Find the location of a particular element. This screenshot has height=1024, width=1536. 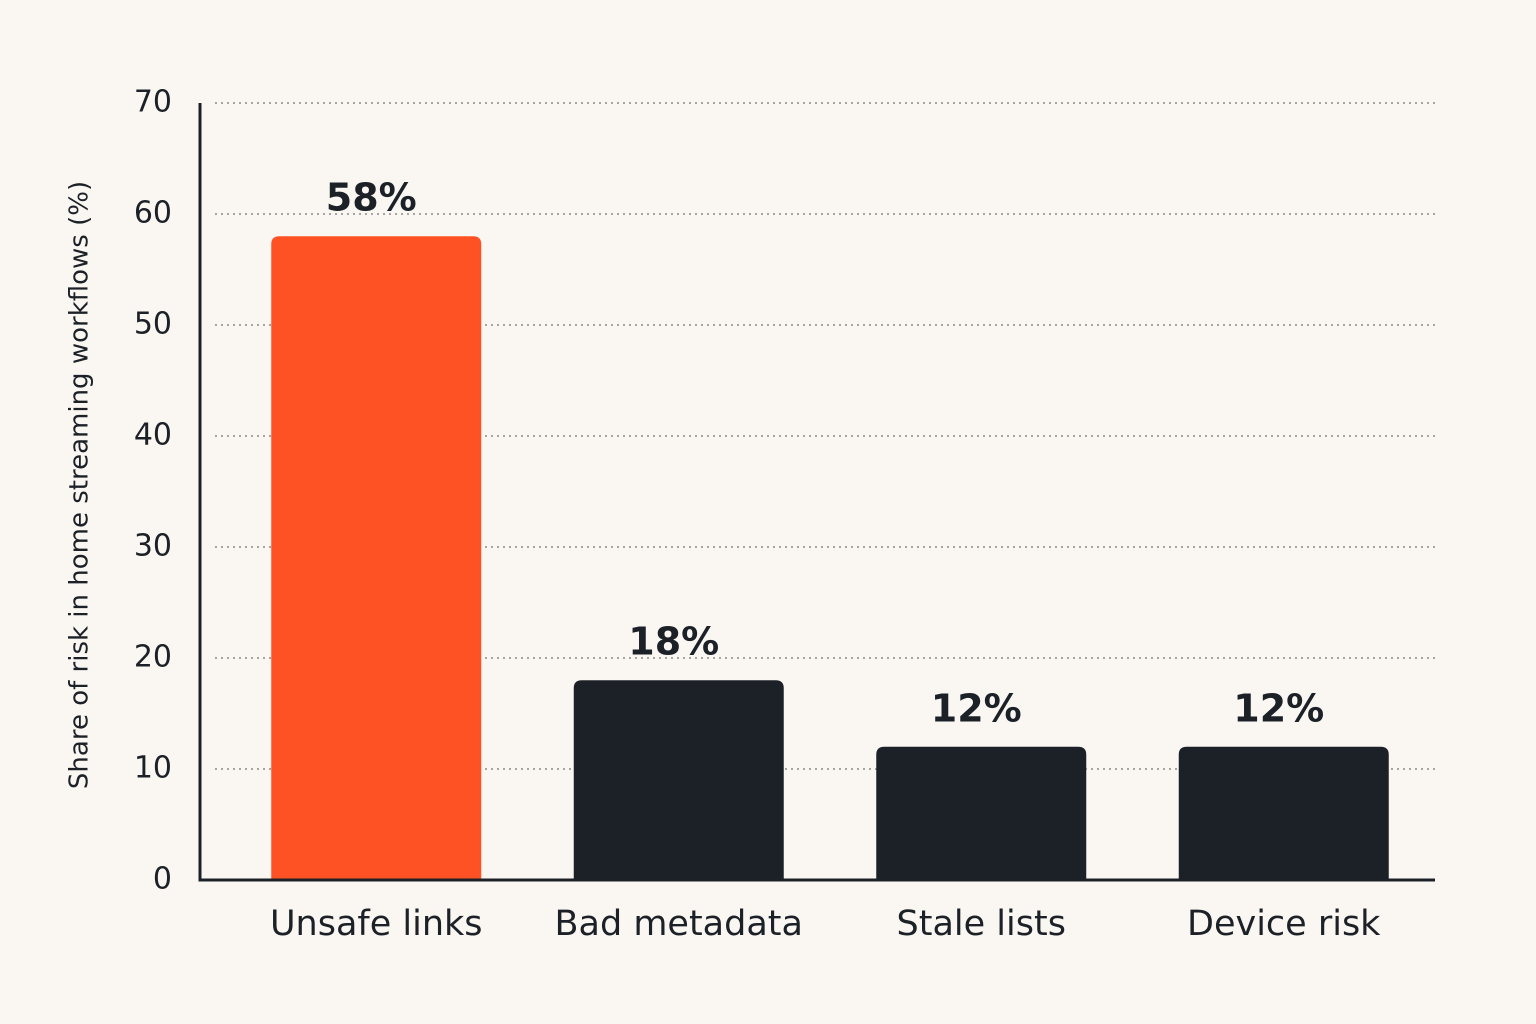

value-label: 58% is located at coordinates (371, 198).